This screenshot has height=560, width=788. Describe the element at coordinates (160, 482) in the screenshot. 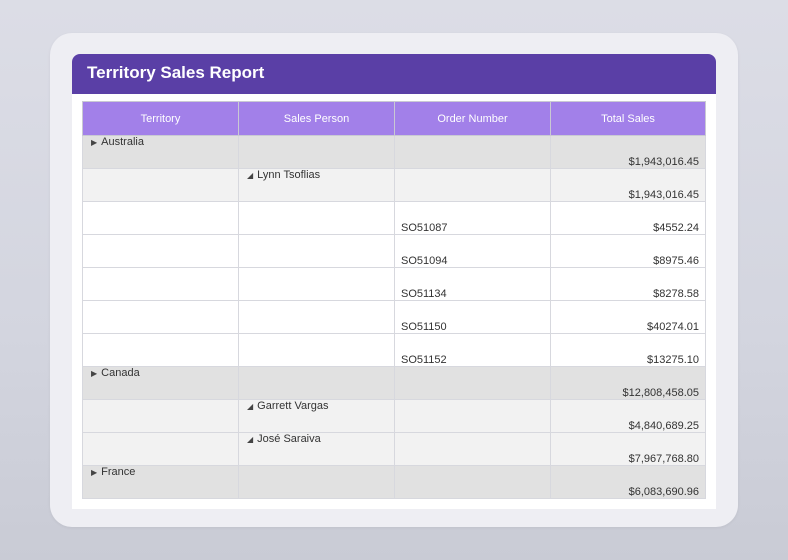

I see `territory-cell: ▶ France` at that location.